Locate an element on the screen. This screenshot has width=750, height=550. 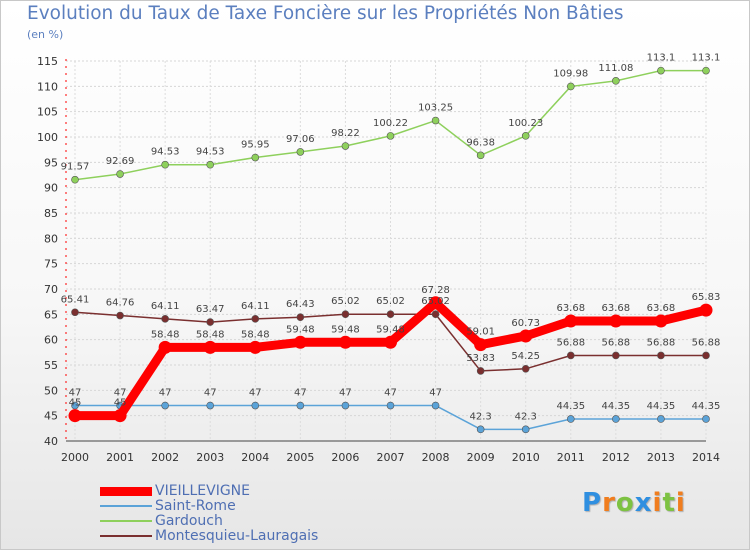
data-label-vieillevigne: 65.83 is located at coordinates (706, 297).